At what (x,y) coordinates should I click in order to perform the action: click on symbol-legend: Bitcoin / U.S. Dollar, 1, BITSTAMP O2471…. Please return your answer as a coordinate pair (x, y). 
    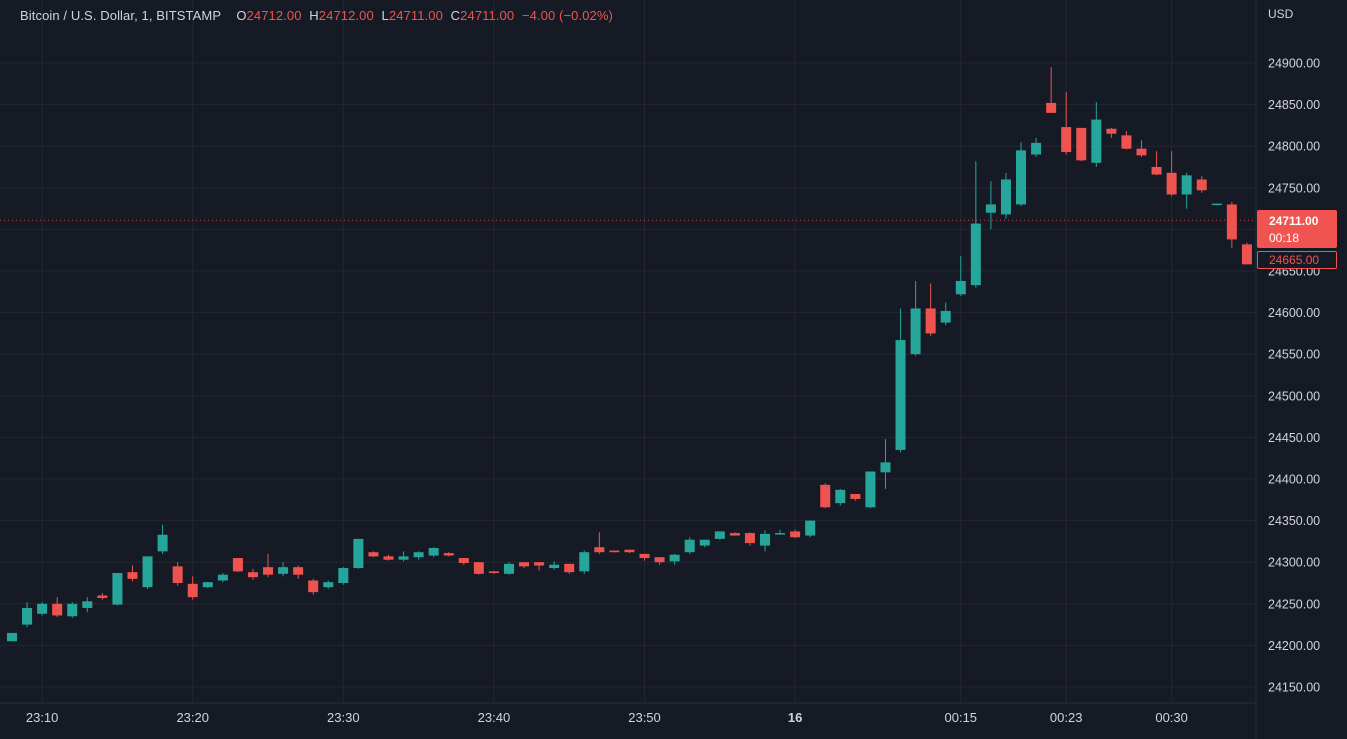
    Looking at the image, I should click on (316, 15).